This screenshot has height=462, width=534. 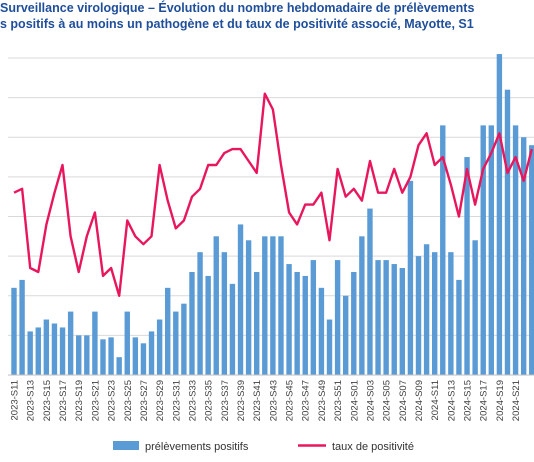 I want to click on x-tick-label: 2023-S39, so click(x=241, y=400).